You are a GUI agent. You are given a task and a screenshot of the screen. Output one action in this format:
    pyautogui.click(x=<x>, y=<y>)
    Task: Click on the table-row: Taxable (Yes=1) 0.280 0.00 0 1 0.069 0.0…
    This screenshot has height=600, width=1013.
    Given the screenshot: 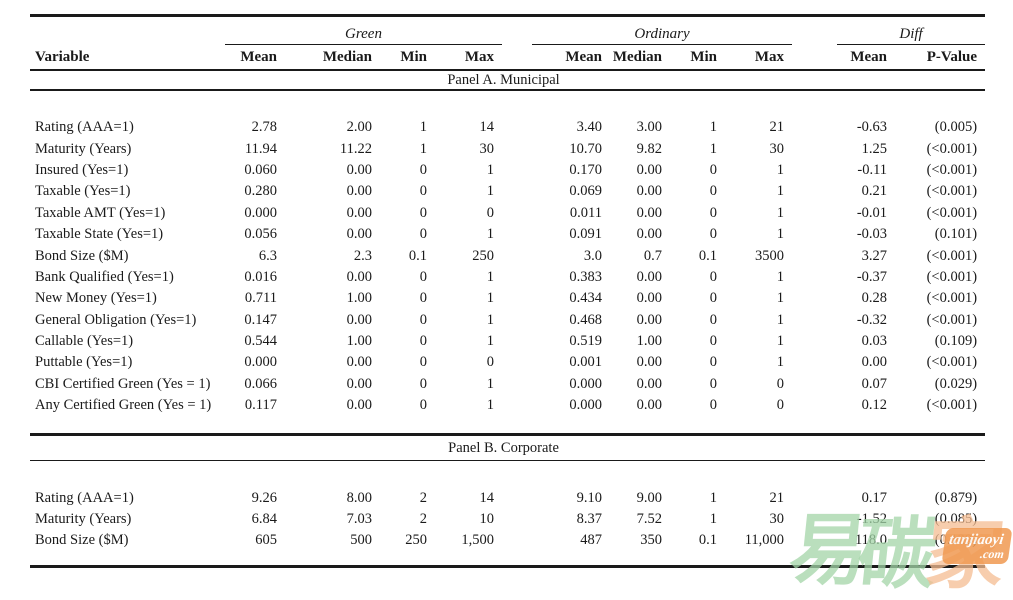 What is the action you would take?
    pyautogui.click(x=507, y=191)
    